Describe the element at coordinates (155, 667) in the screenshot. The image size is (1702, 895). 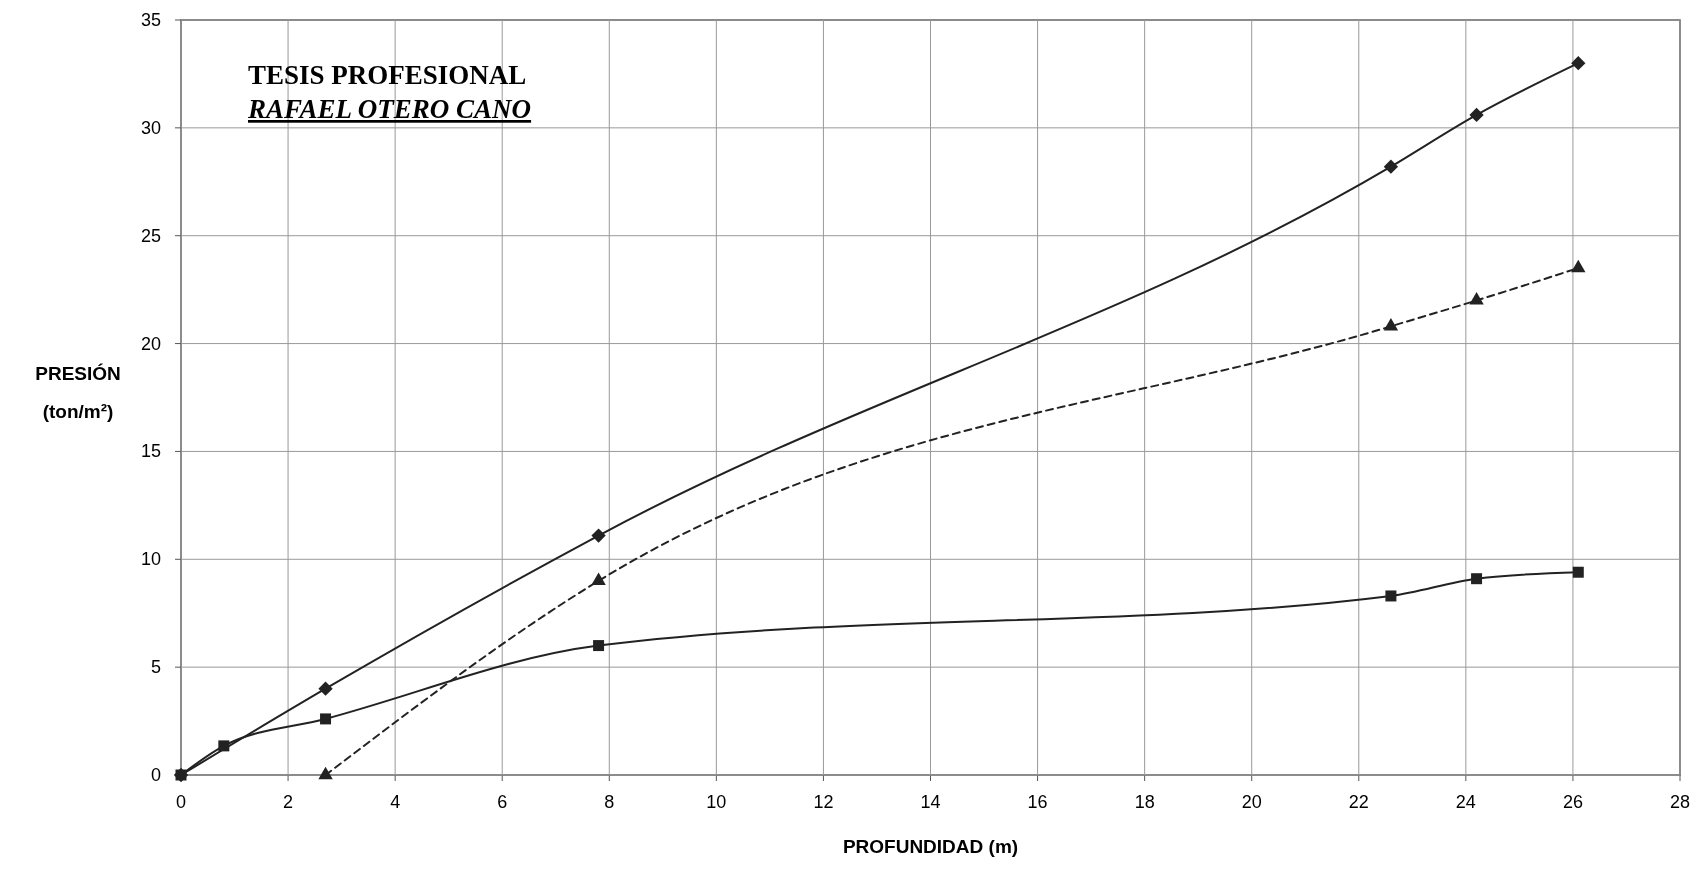
I see `y-tick-label: 5` at that location.